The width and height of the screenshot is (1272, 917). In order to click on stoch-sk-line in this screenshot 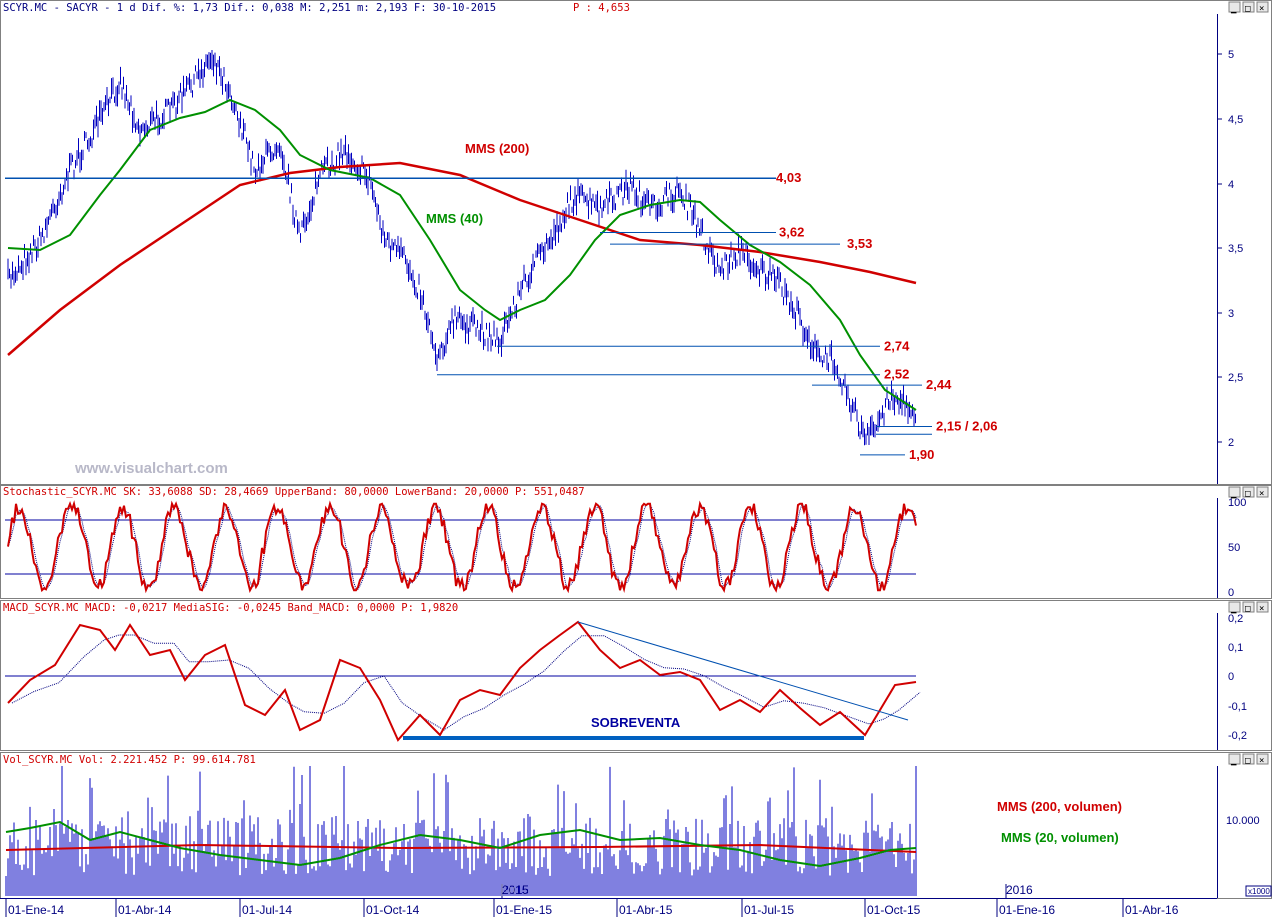, I will do `click(462, 547)`.